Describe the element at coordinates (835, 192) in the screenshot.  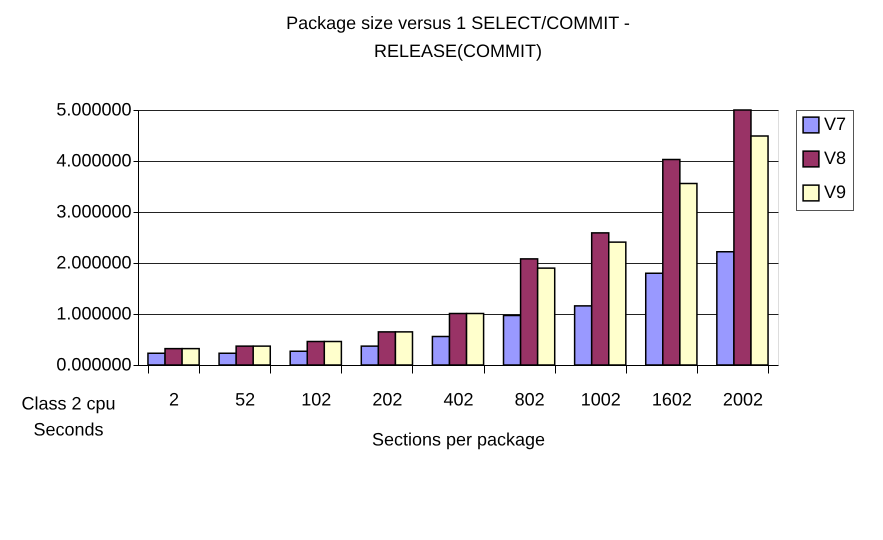
I see `legend-label: V9` at that location.